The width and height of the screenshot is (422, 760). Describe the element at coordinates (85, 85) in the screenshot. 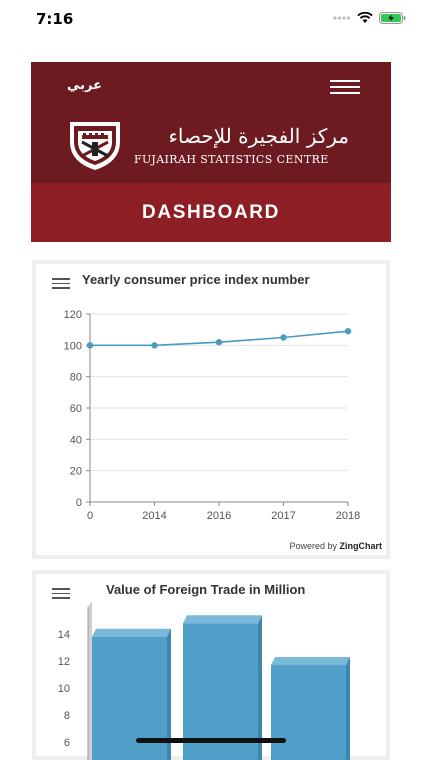

I see `arabic-language-link: عربي` at that location.